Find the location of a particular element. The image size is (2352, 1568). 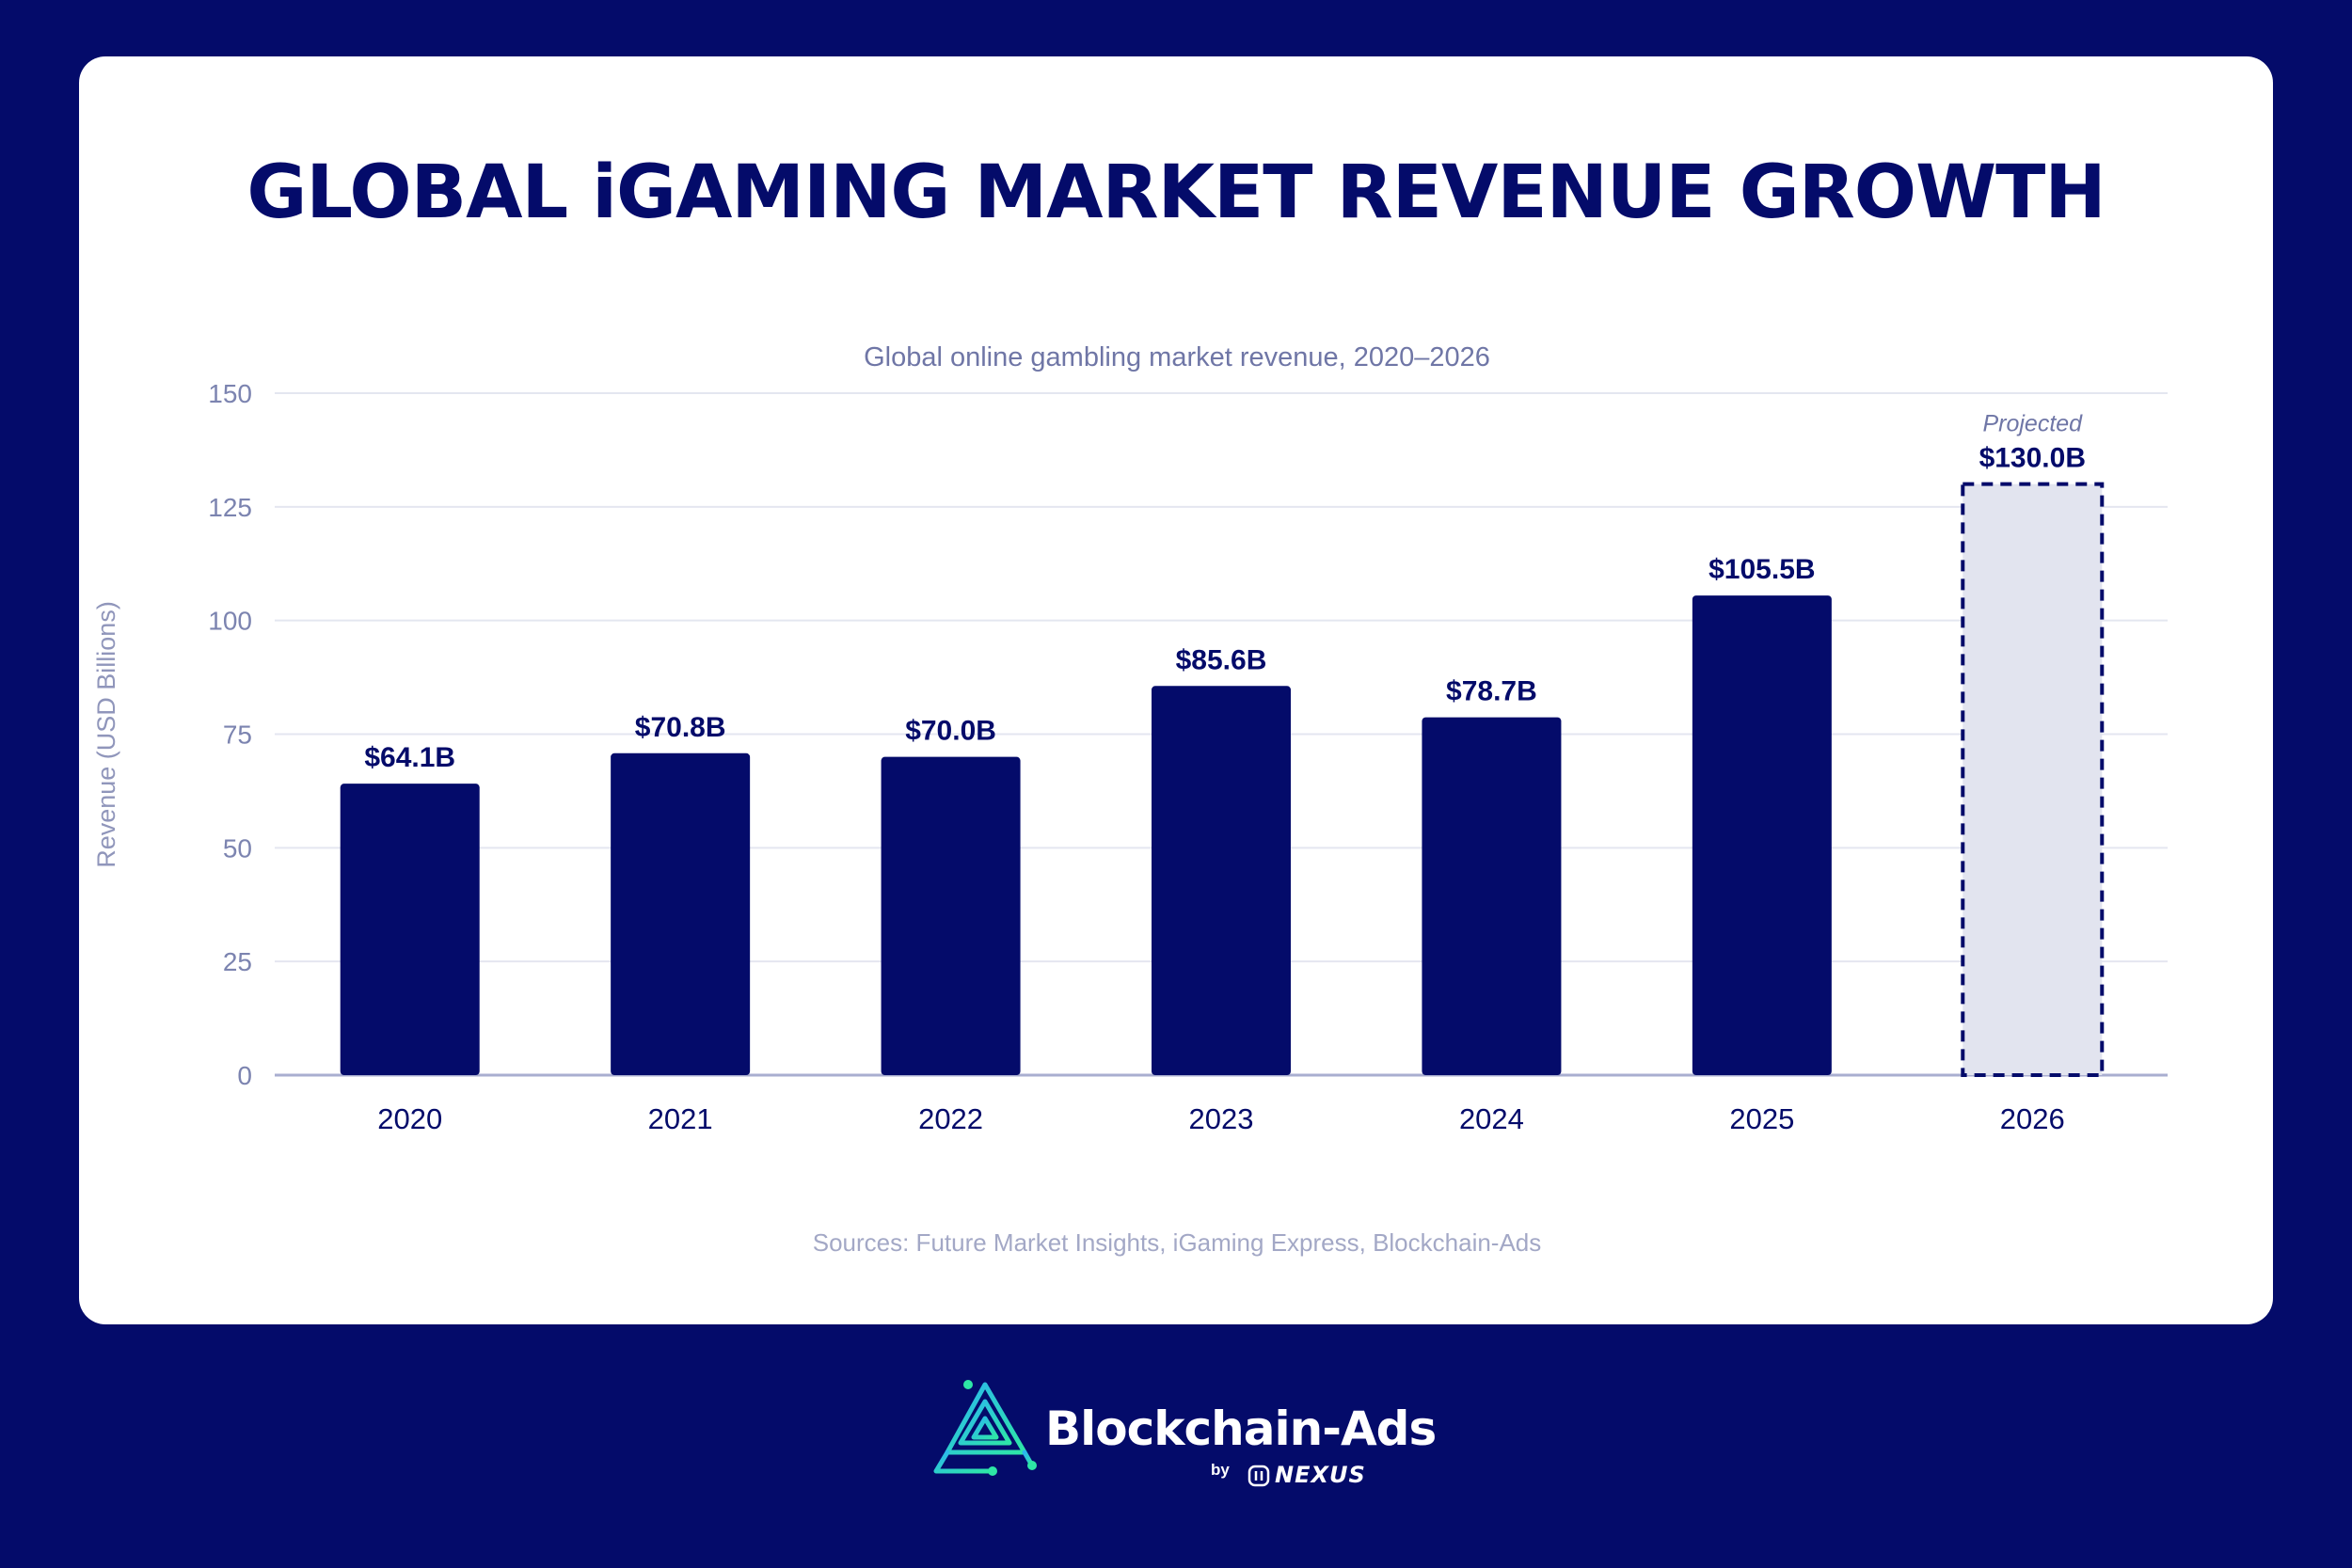

bar-value-label: $130.0B is located at coordinates (2032, 458).